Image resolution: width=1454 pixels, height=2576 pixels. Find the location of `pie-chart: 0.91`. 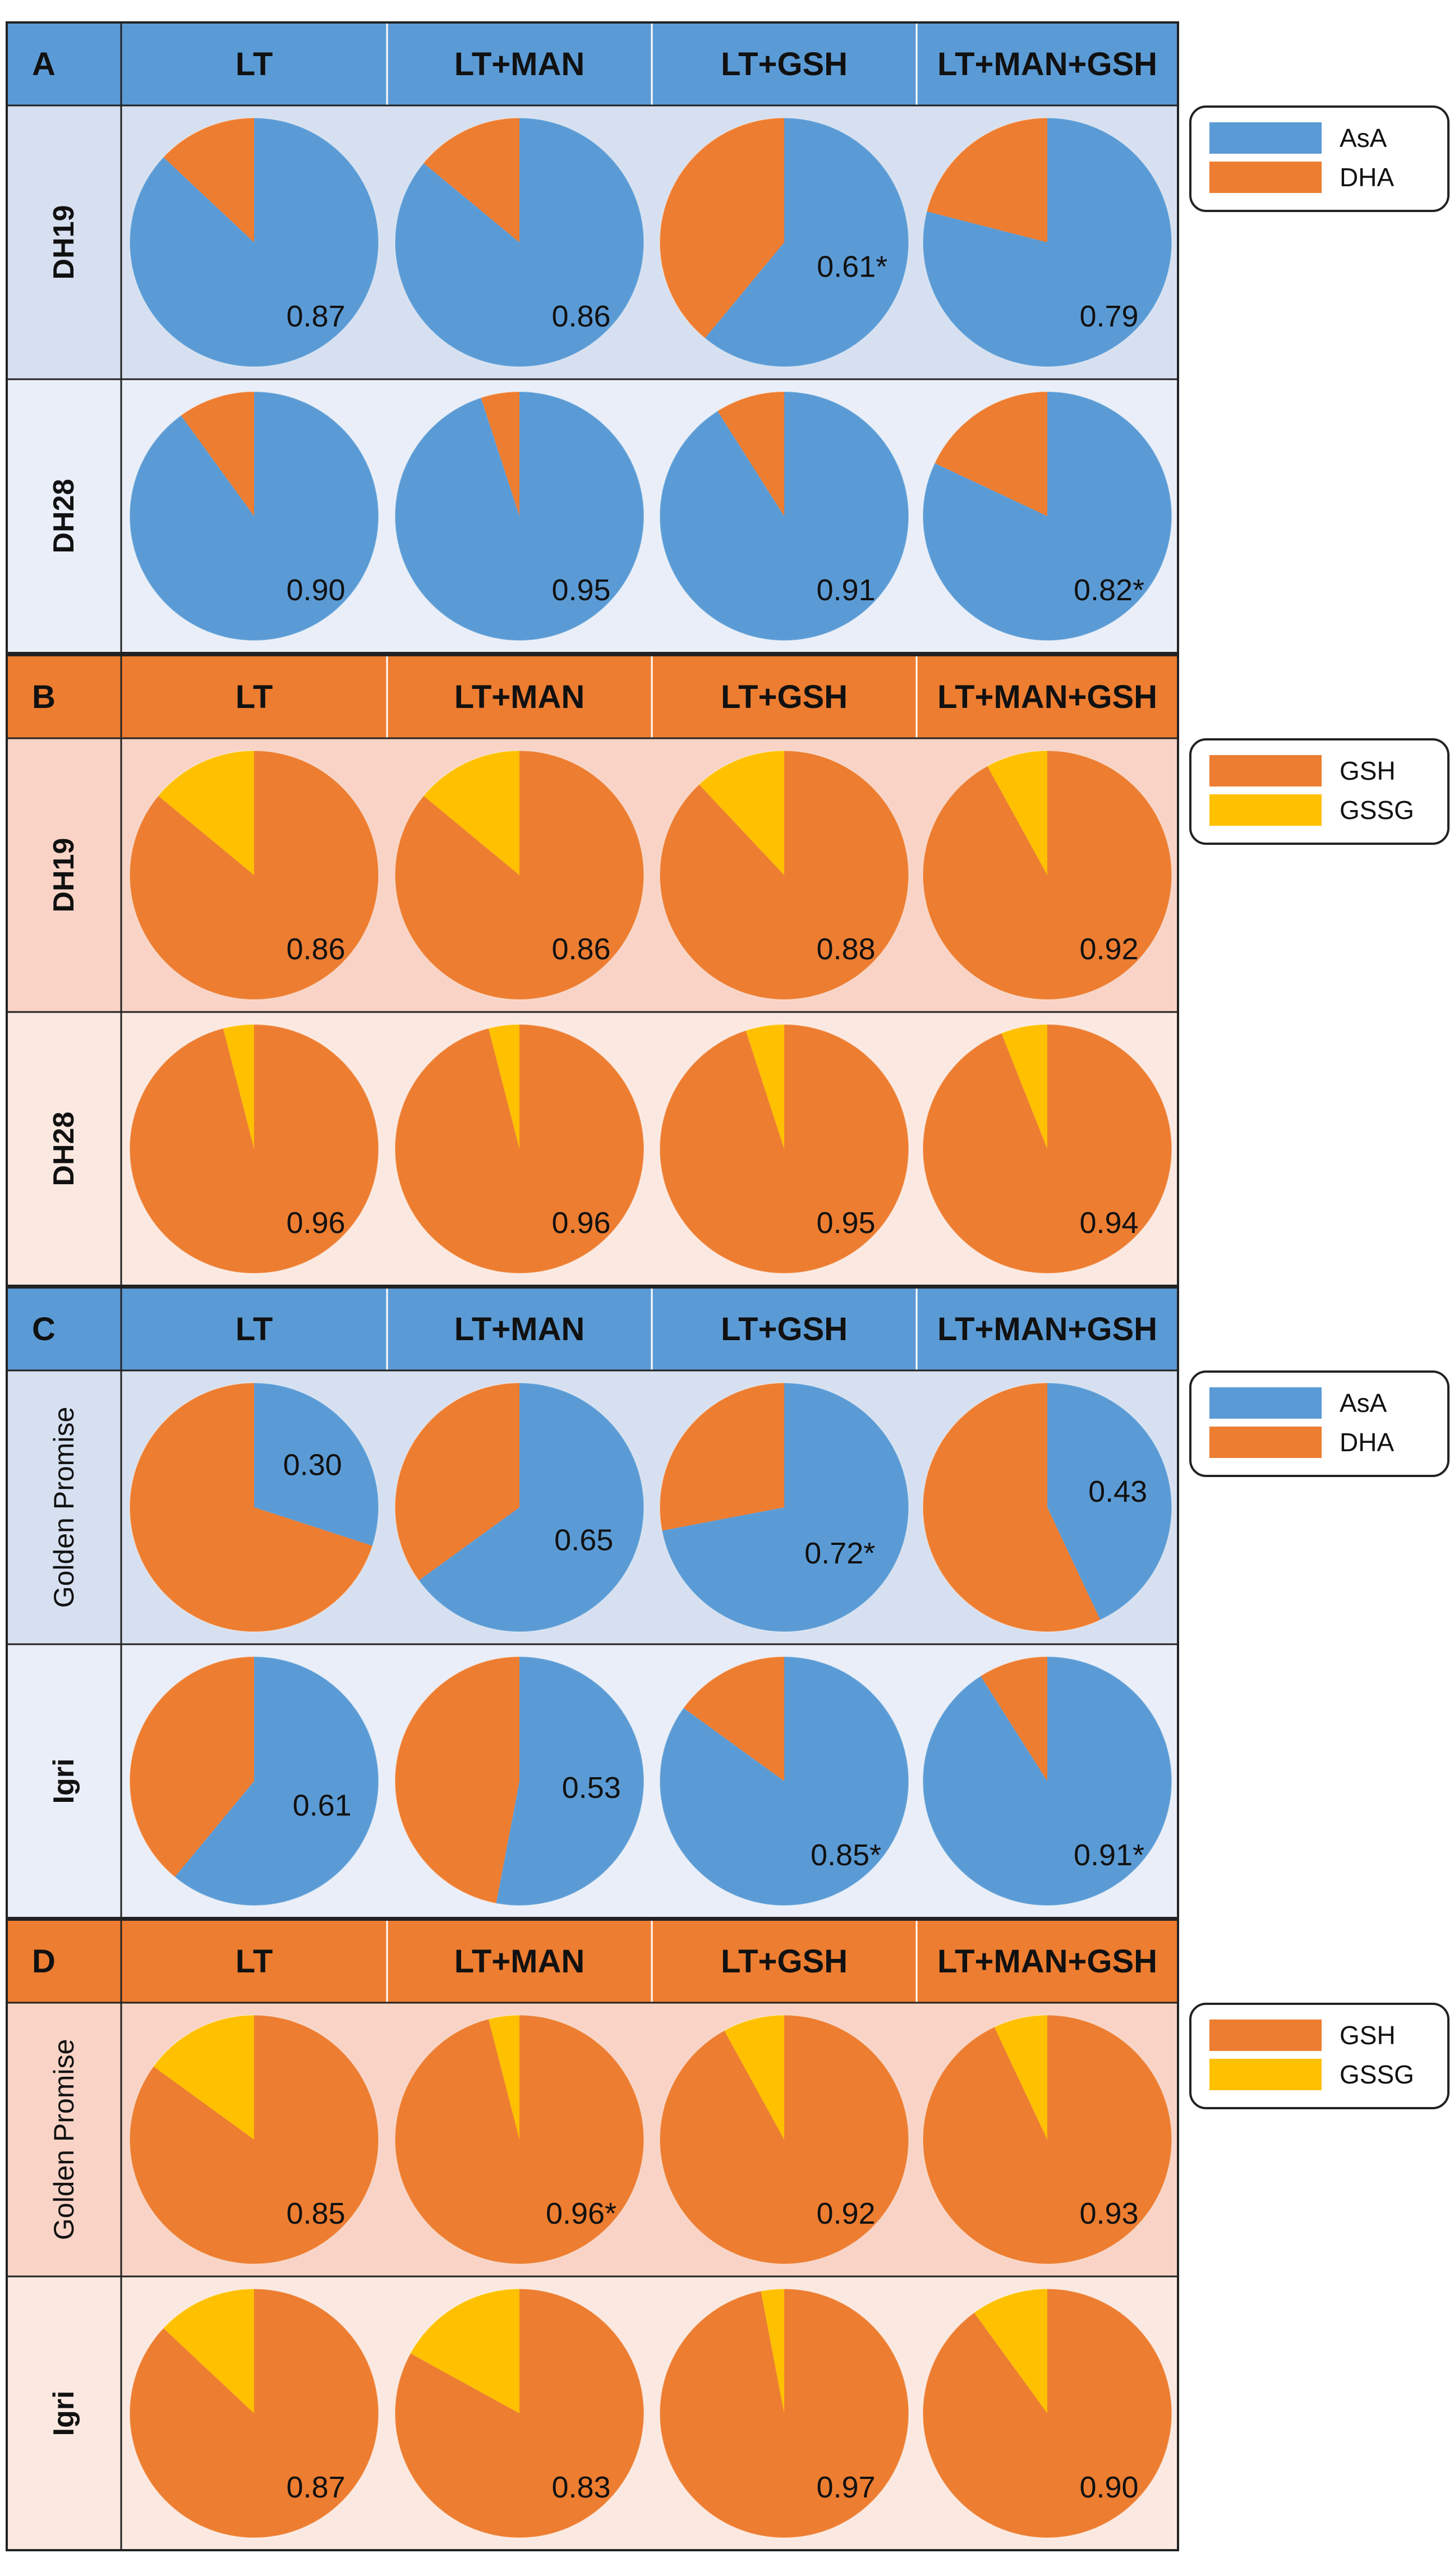

pie-chart: 0.91 is located at coordinates (784, 516).